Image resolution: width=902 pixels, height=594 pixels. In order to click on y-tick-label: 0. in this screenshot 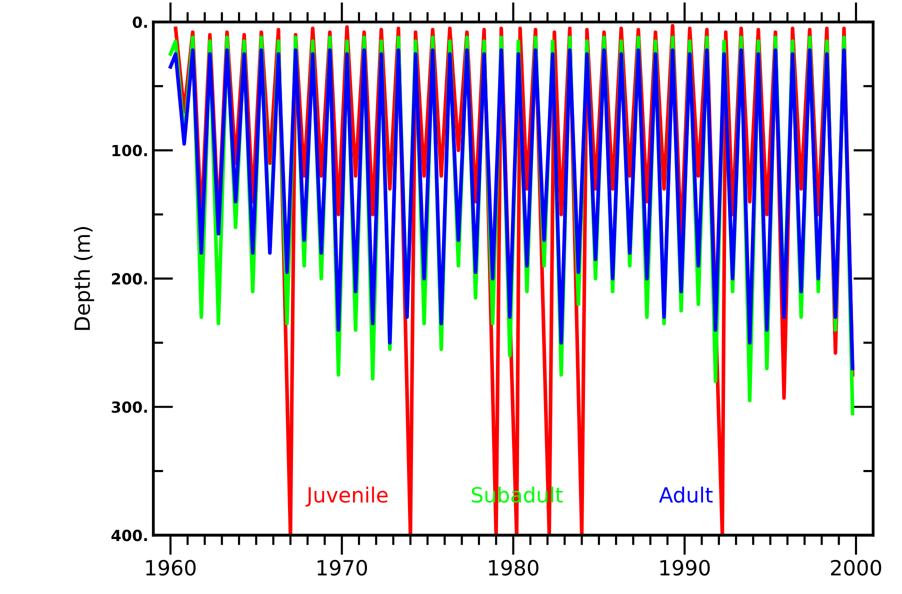, I will do `click(139, 22)`.